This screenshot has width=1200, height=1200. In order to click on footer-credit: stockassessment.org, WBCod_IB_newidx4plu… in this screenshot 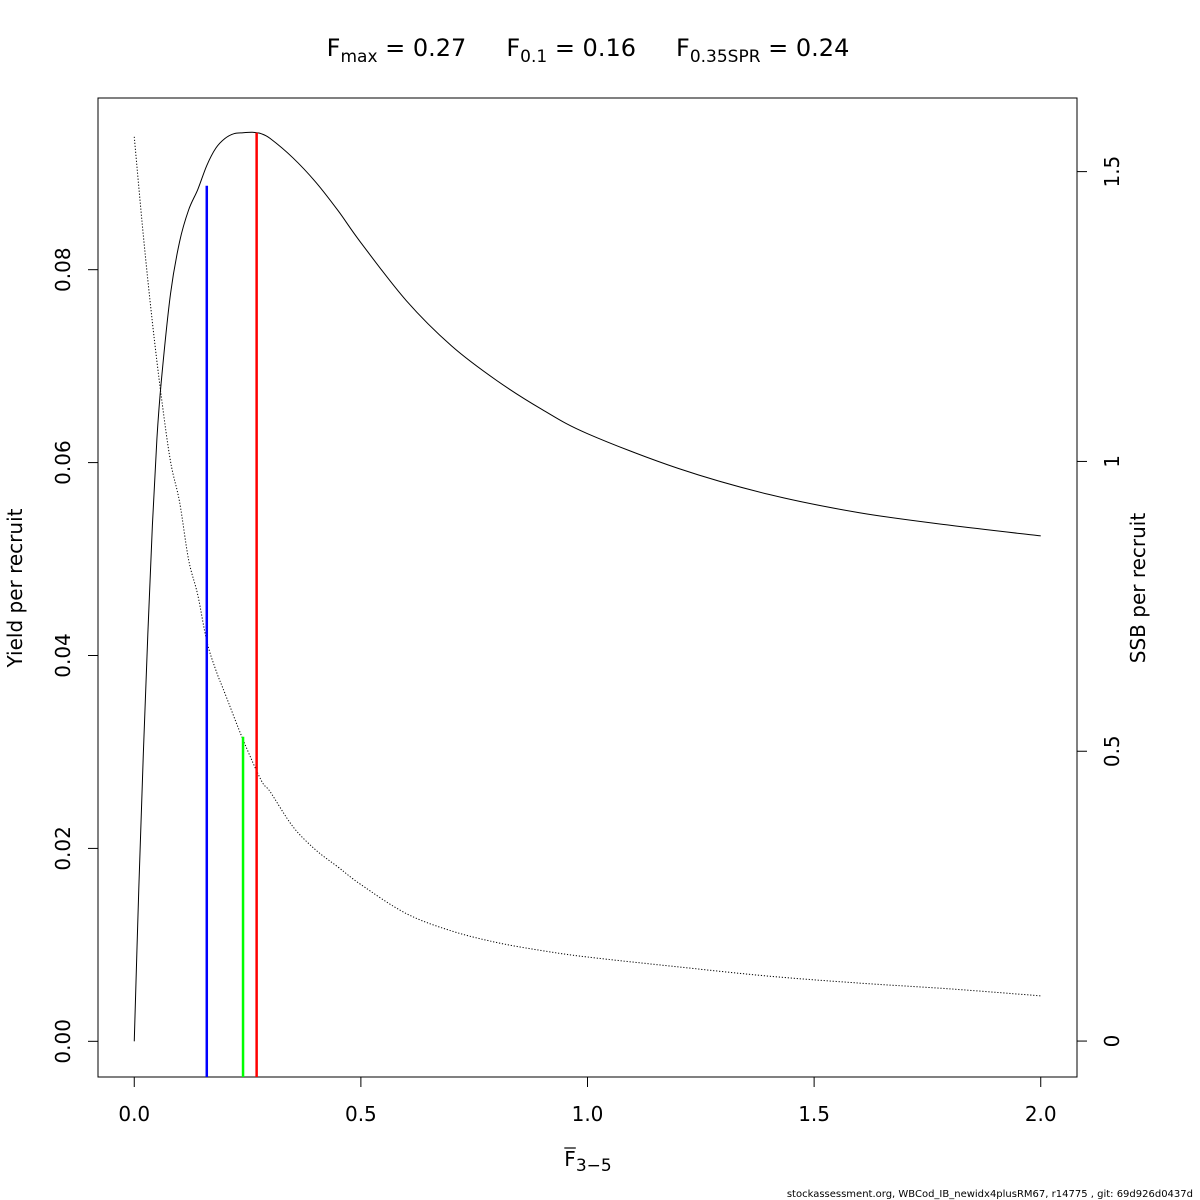, I will do `click(990, 1194)`.